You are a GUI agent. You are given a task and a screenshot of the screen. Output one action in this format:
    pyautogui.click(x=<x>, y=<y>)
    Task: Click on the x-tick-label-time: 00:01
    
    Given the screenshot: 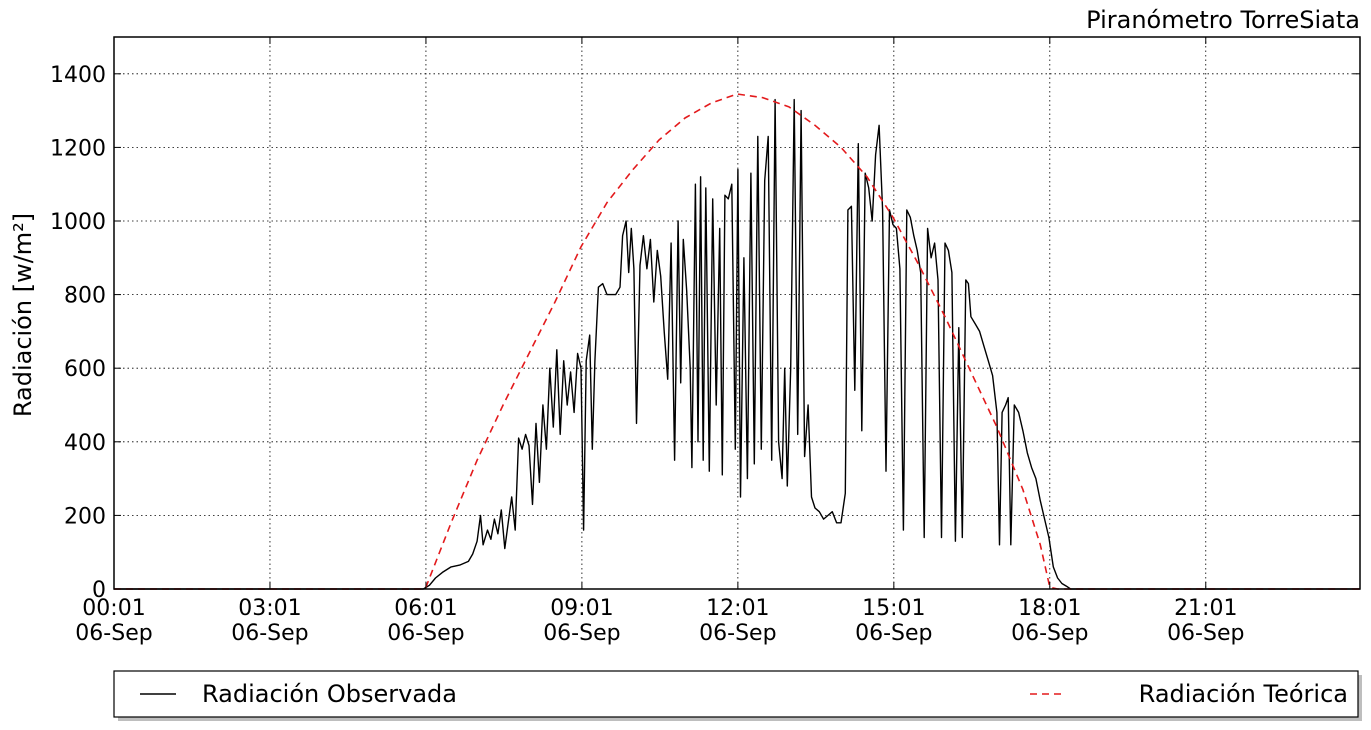 What is the action you would take?
    pyautogui.click(x=113, y=608)
    